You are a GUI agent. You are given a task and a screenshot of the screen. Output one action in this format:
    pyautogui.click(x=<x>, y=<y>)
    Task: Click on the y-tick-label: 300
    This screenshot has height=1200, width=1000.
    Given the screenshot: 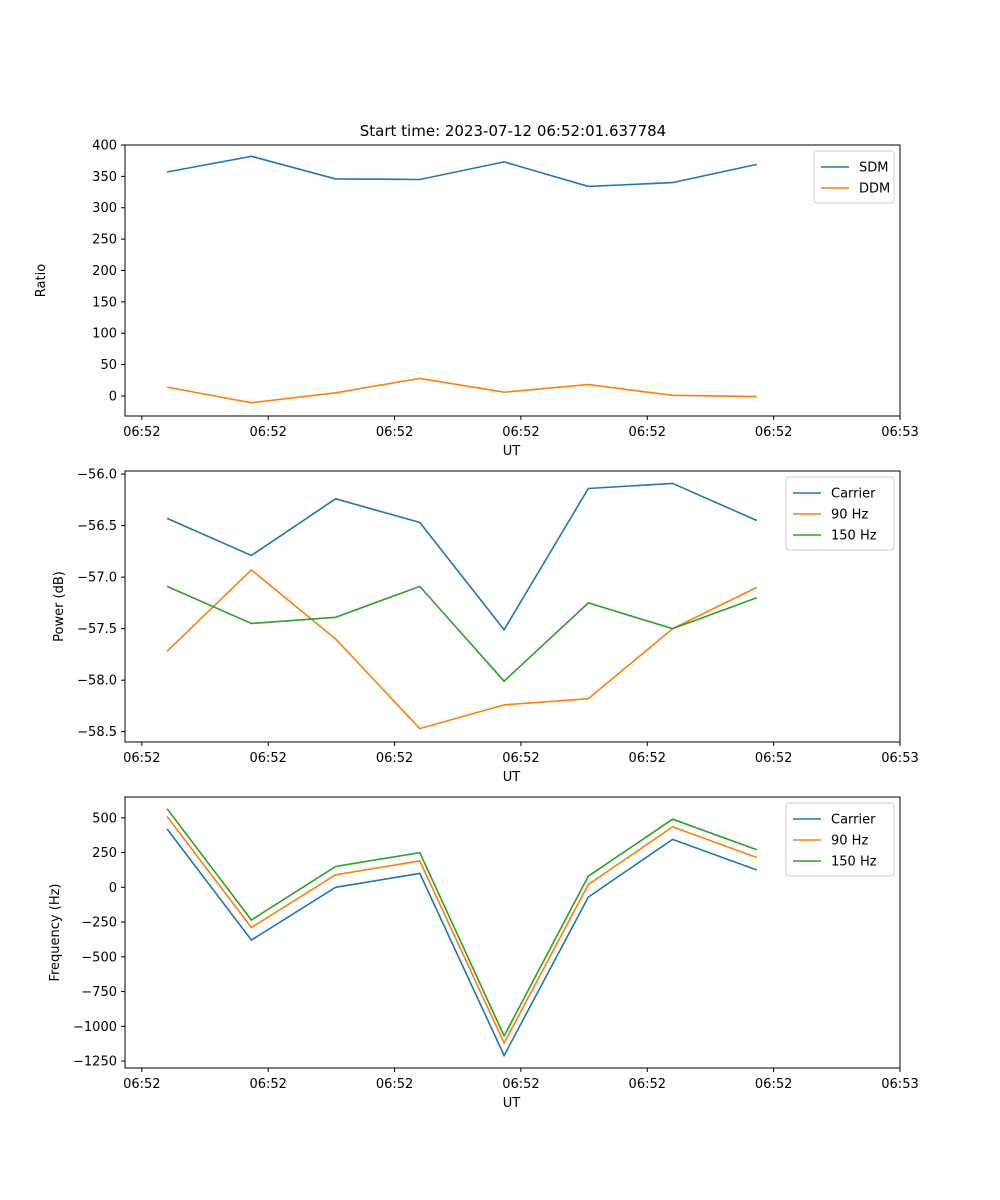 What is the action you would take?
    pyautogui.click(x=104, y=208)
    